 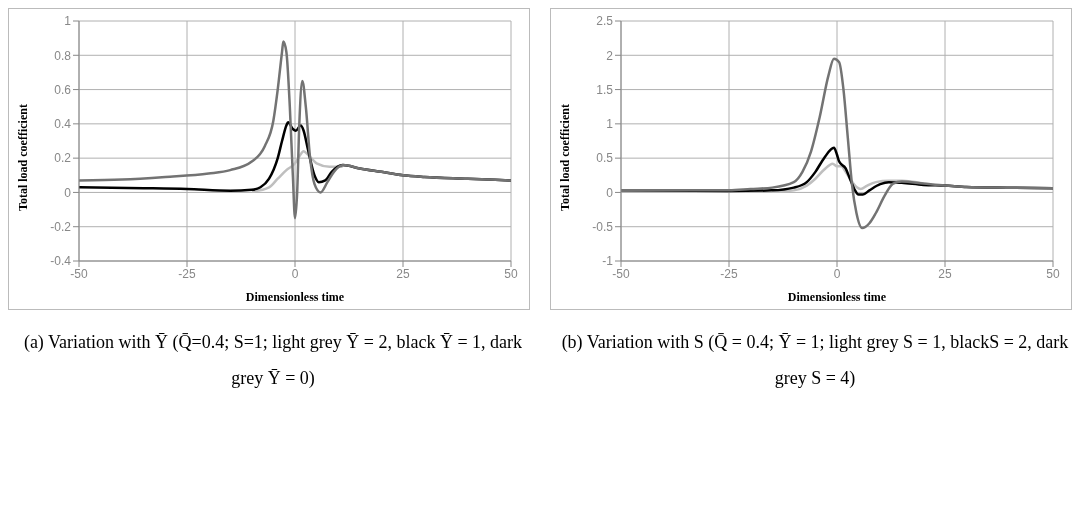 I want to click on y-tick-label: -0.2, so click(x=61, y=226).